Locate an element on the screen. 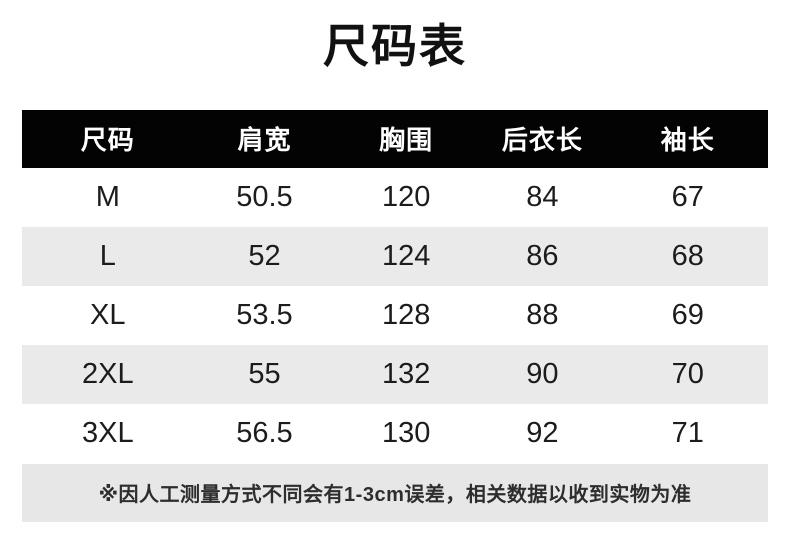 The image size is (790, 556). value-cell: 69 is located at coordinates (687, 314).